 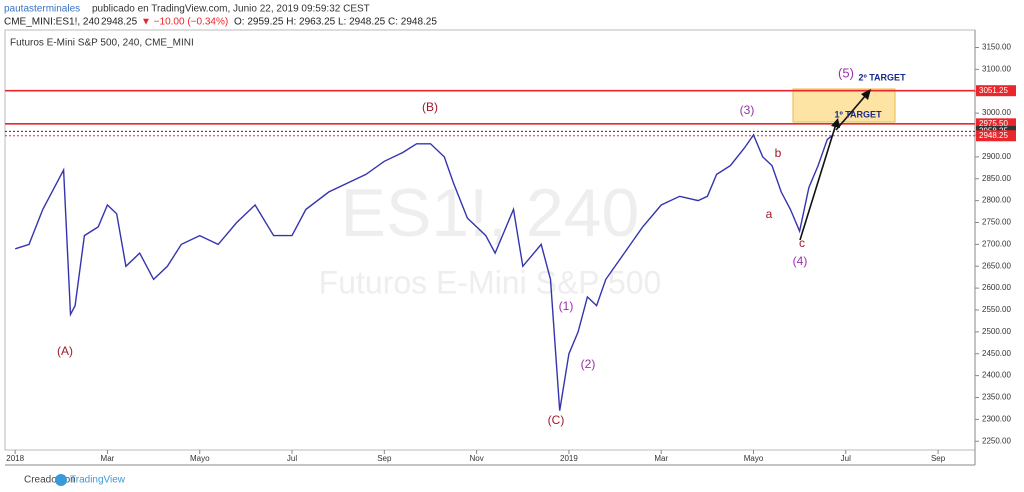 What do you see at coordinates (996, 353) in the screenshot?
I see `y-tick-label: 2450.00` at bounding box center [996, 353].